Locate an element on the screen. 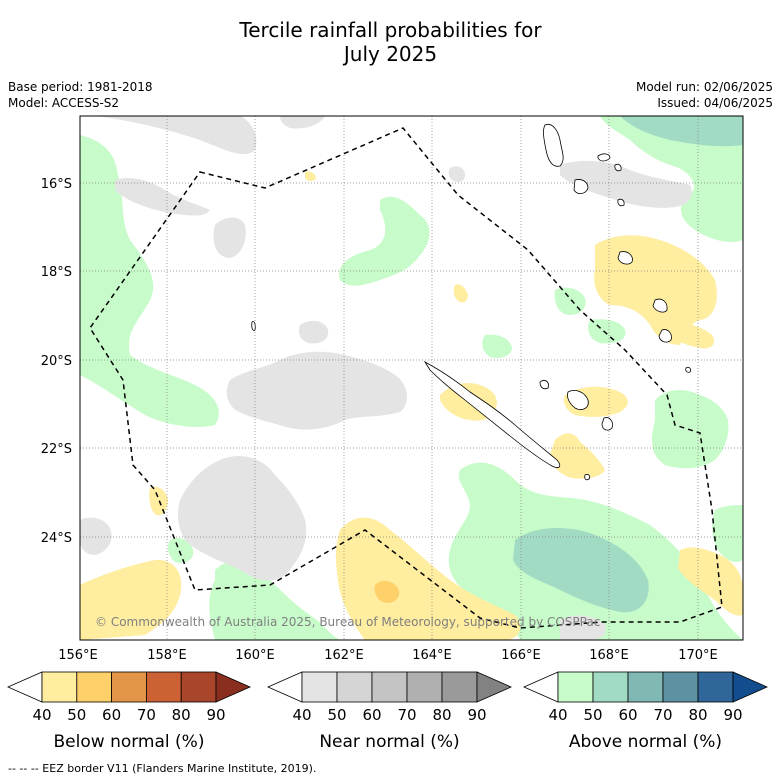 This screenshot has width=781, height=781. vanuatu-aneityum is located at coordinates (665, 336).